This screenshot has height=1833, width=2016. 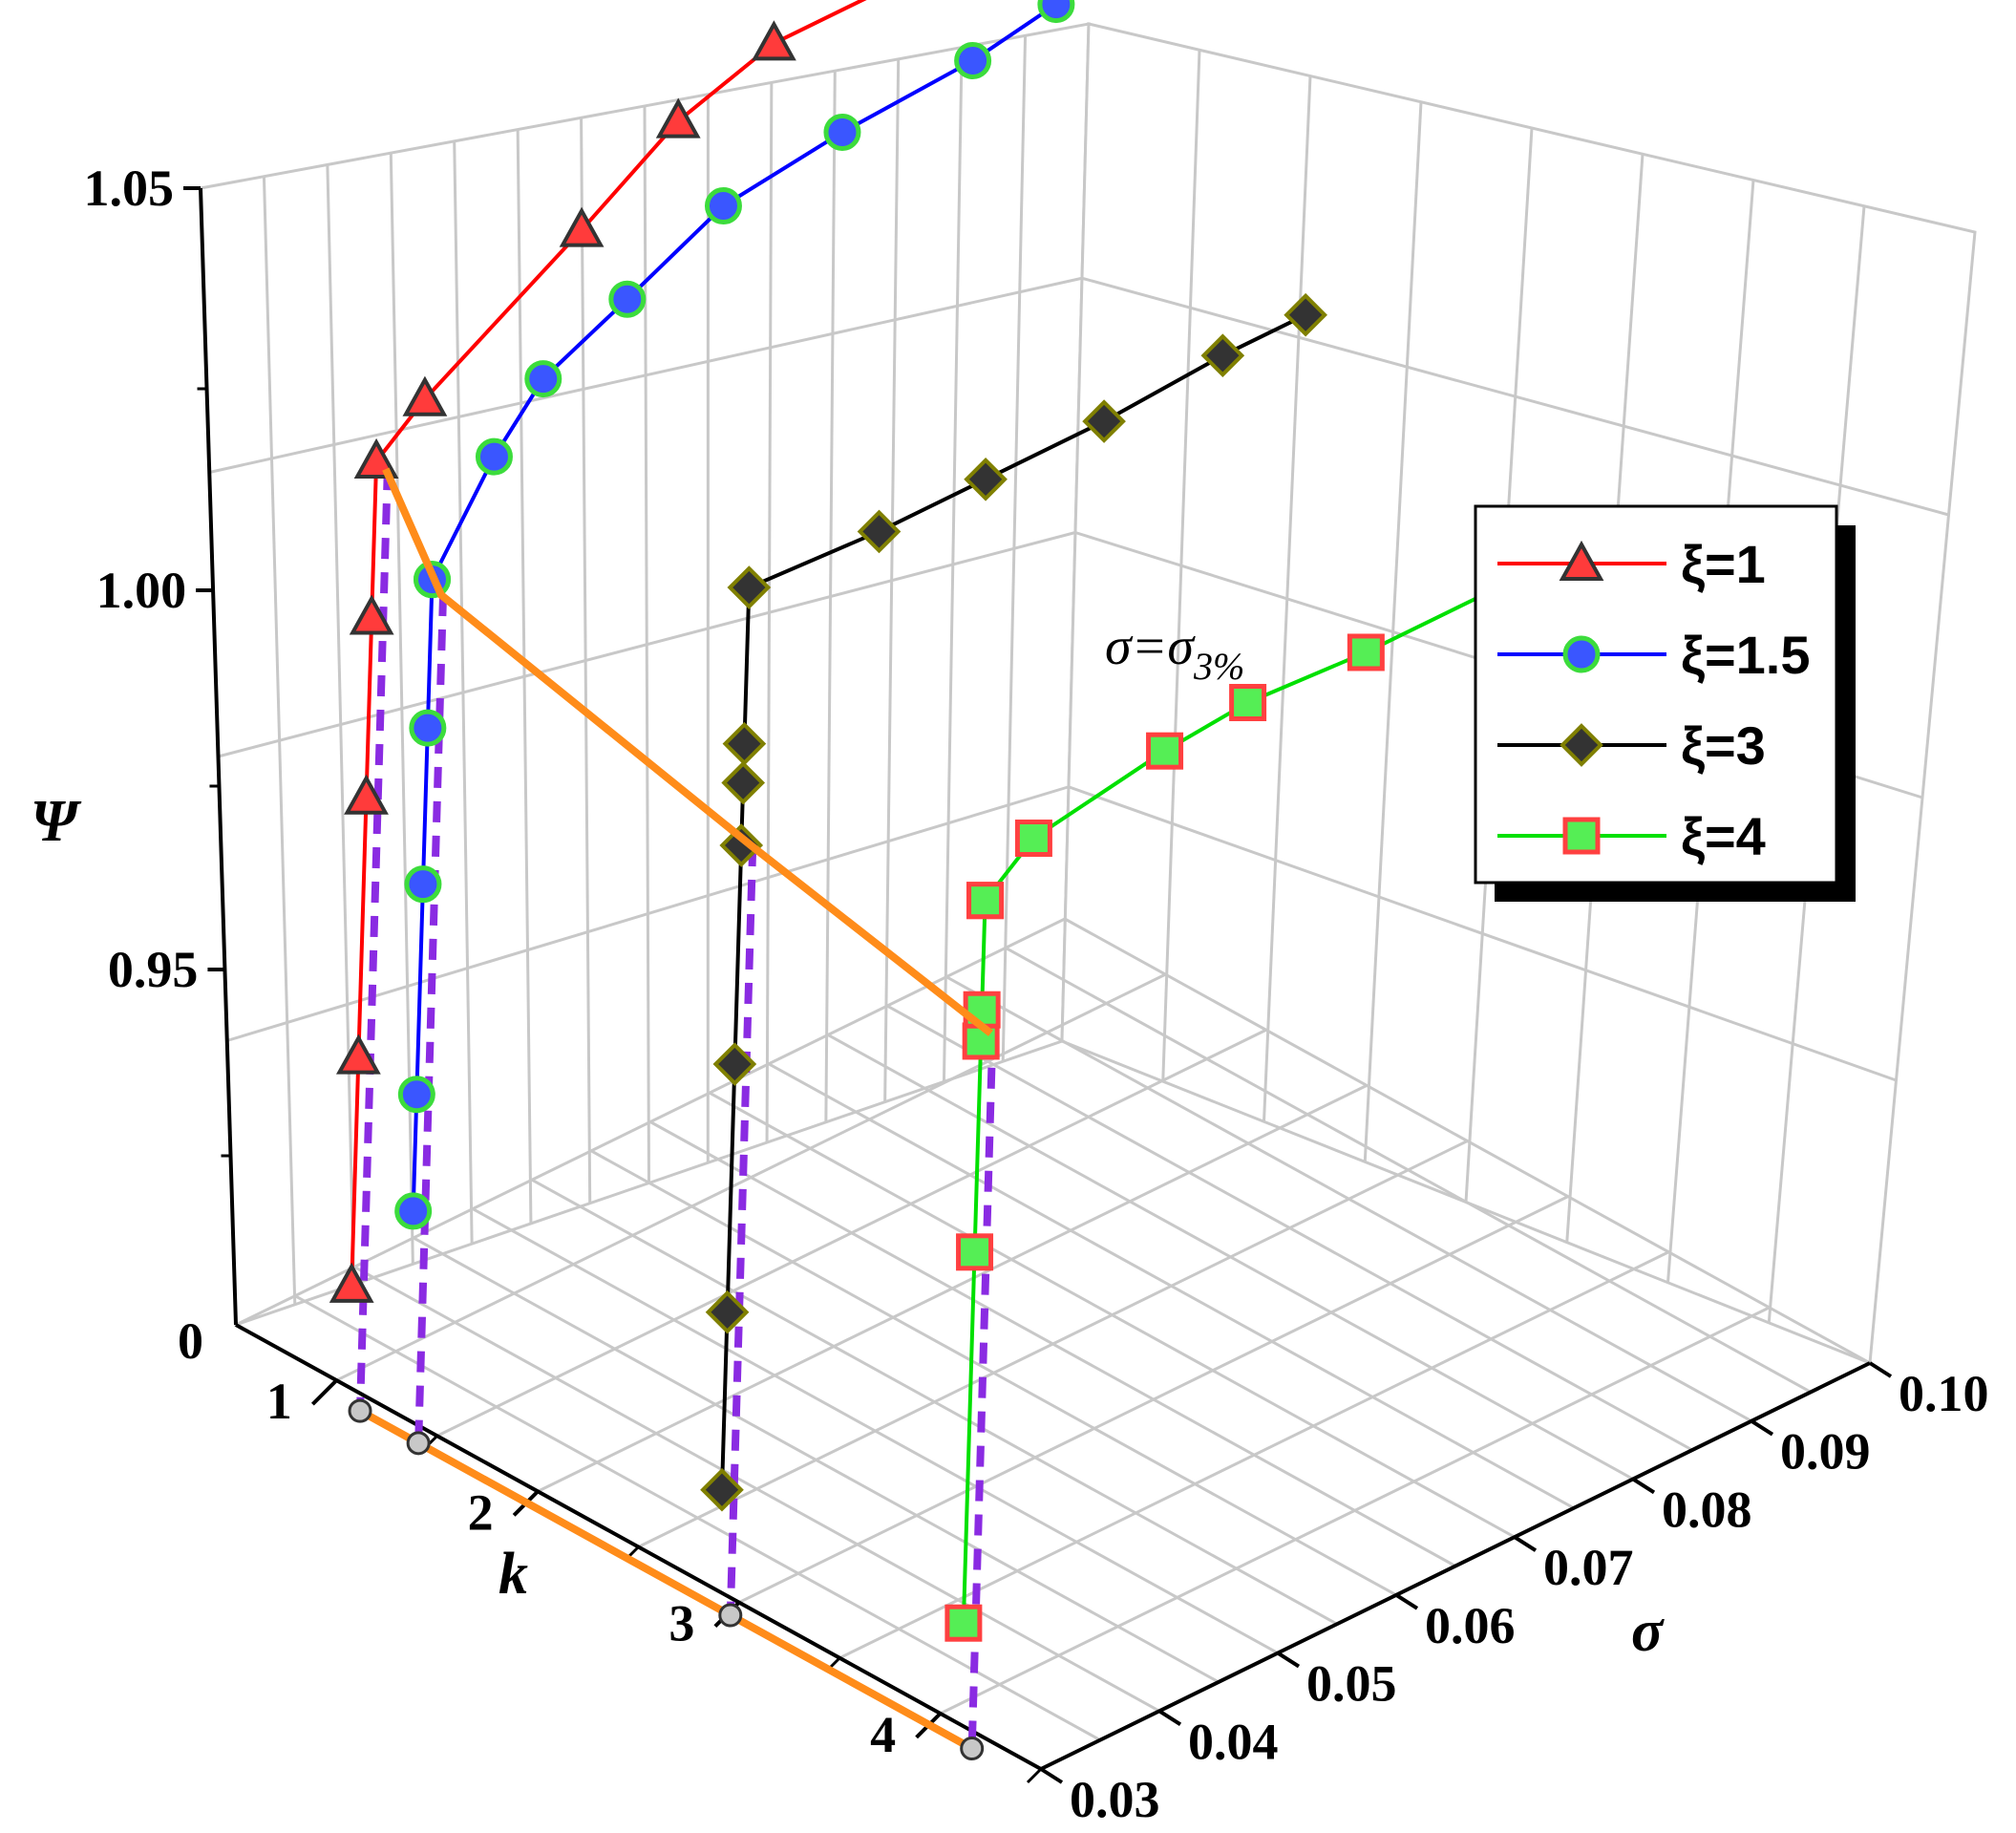 I want to click on sigma-tick-label: 0.08, so click(x=1707, y=1509).